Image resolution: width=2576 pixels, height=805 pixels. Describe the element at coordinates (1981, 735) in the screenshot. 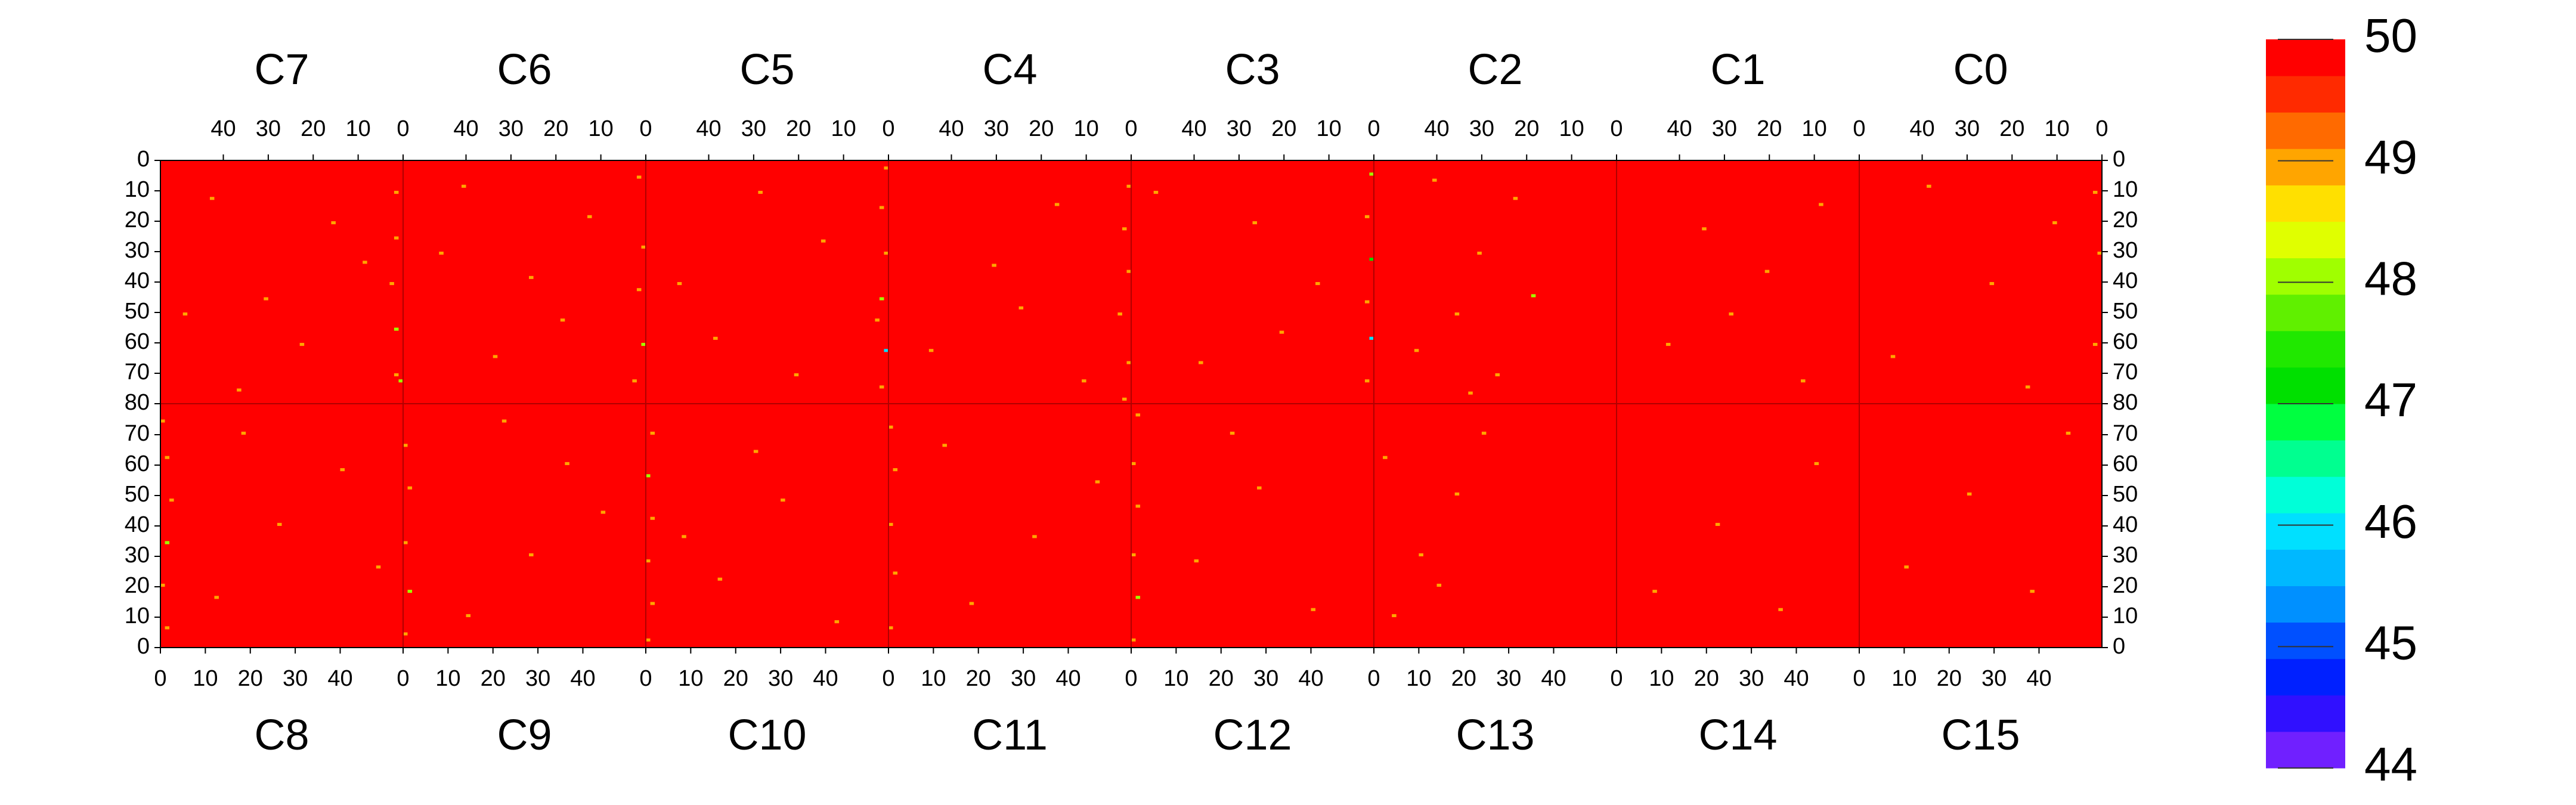

I see `panel-label: C15` at that location.